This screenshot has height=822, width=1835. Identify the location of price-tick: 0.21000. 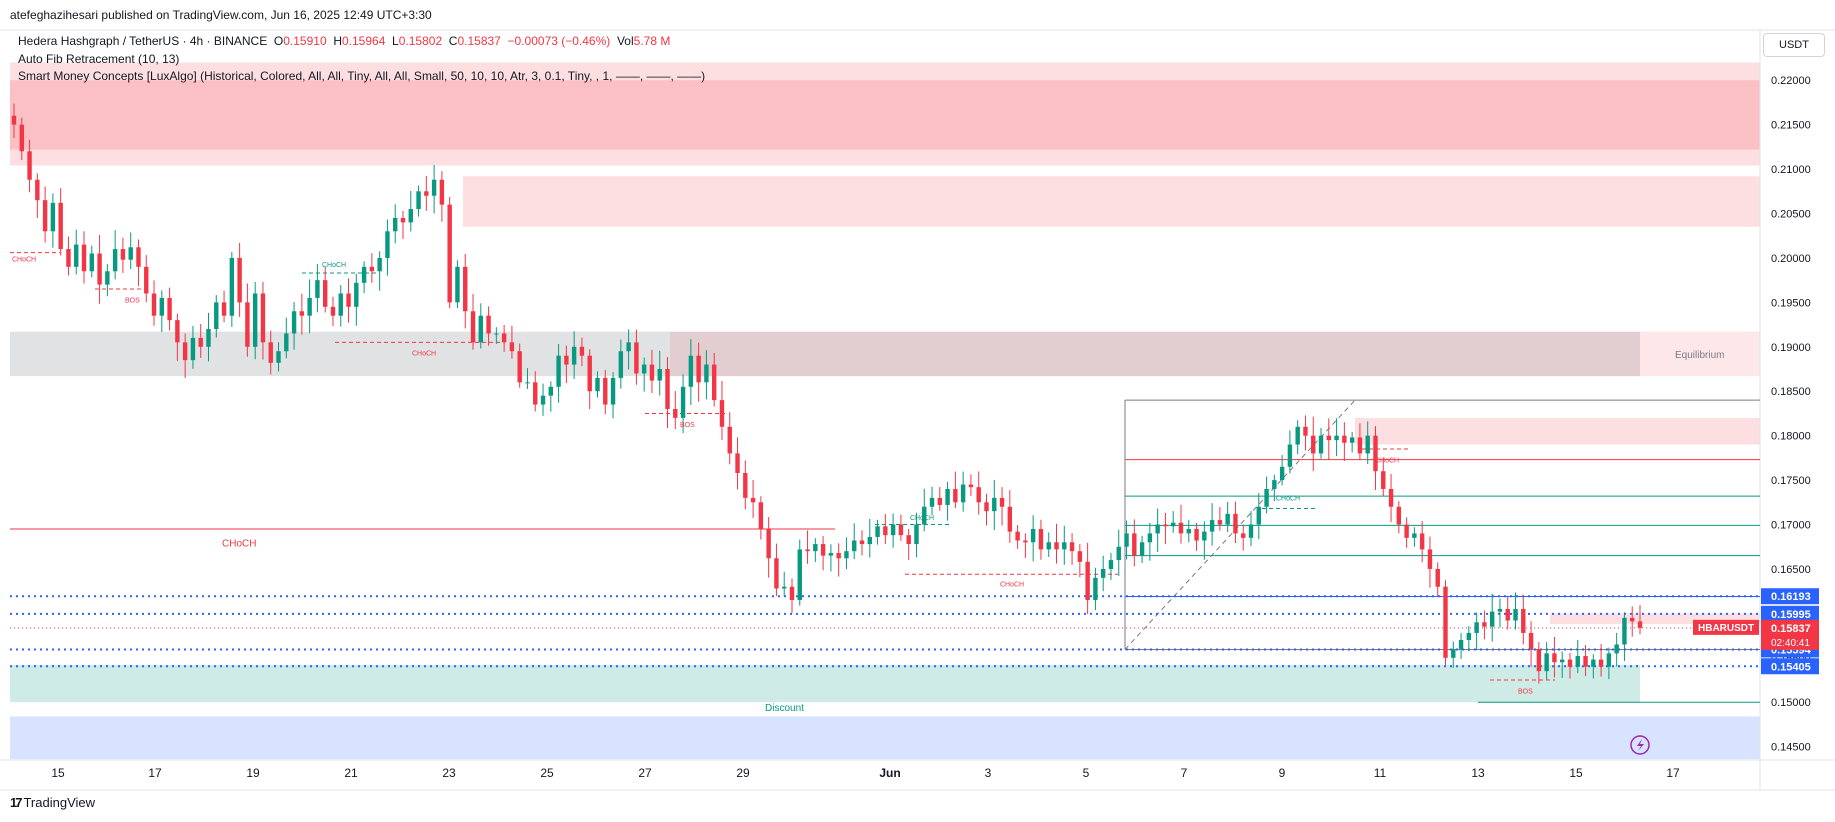
(1791, 170).